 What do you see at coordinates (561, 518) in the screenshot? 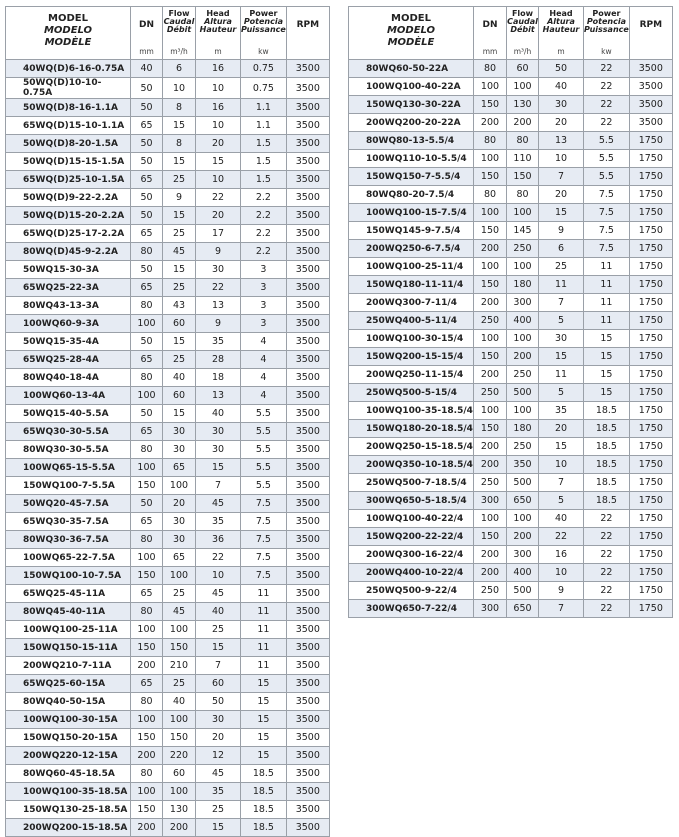
I see `cell-head: 40` at bounding box center [561, 518].